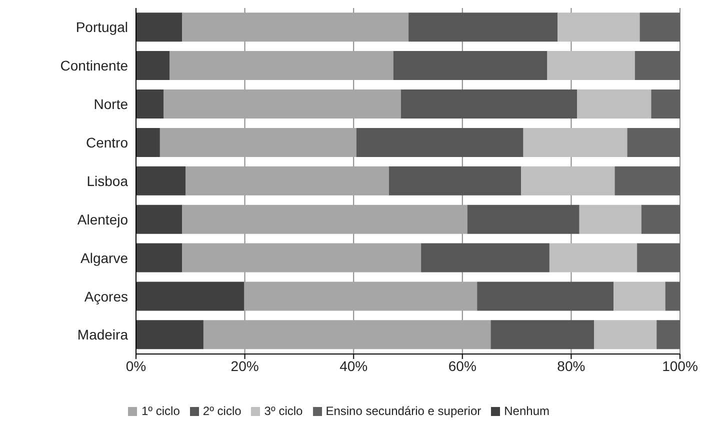  I want to click on x-tick-label: 60%, so click(462, 366).